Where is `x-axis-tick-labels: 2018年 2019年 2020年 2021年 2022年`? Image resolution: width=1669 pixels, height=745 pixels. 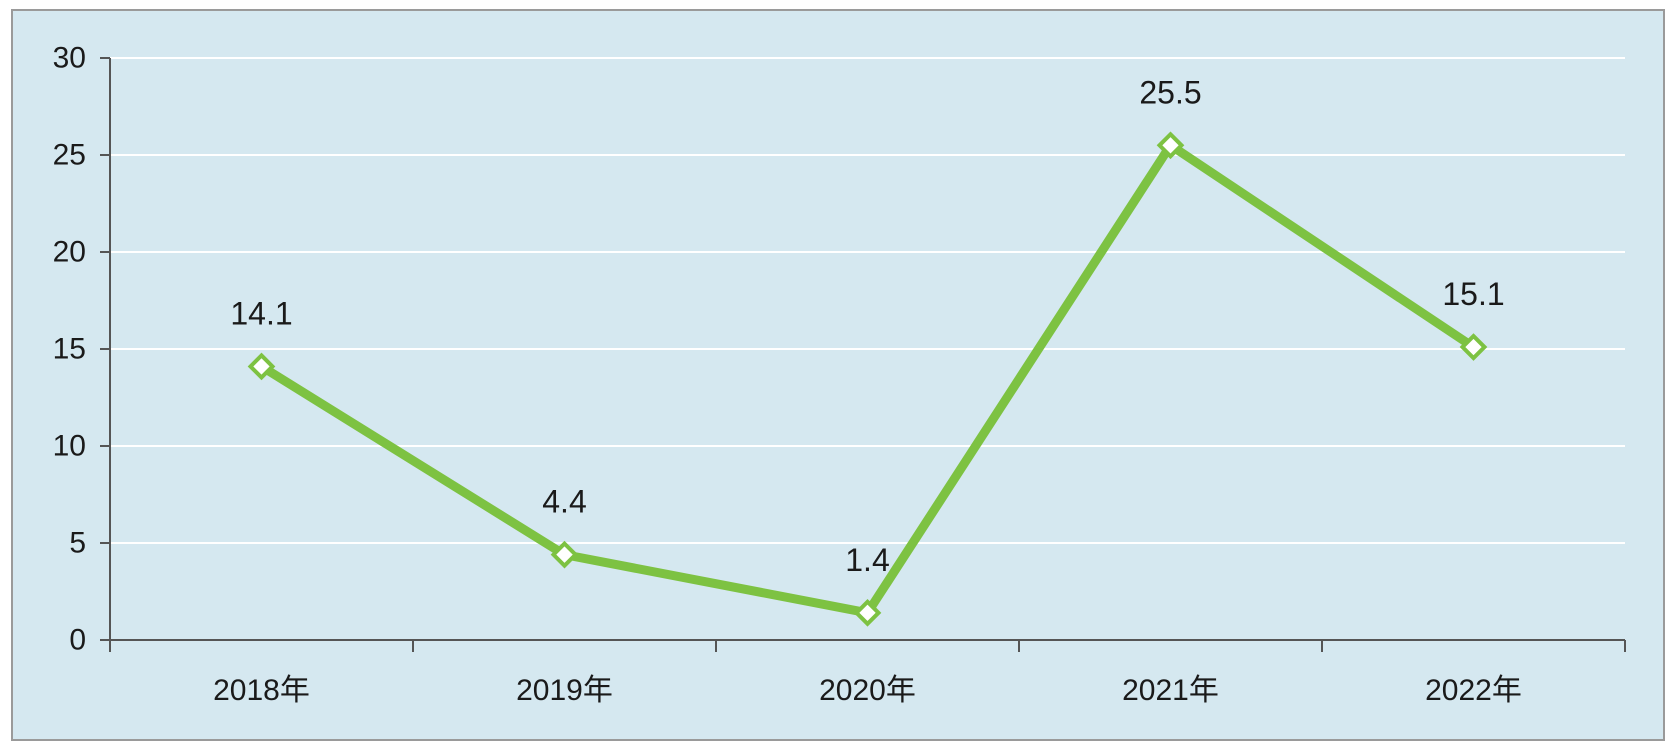
x-axis-tick-labels: 2018年 2019年 2020年 2021年 2022年 is located at coordinates (867, 673).